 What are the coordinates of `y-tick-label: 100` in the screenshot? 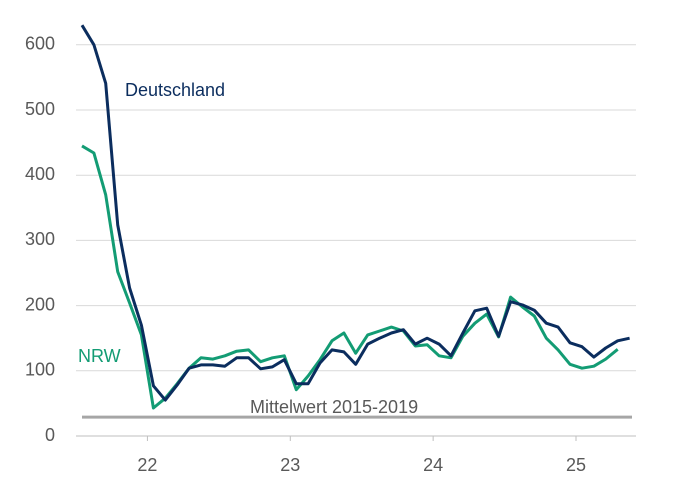 It's located at (40, 370).